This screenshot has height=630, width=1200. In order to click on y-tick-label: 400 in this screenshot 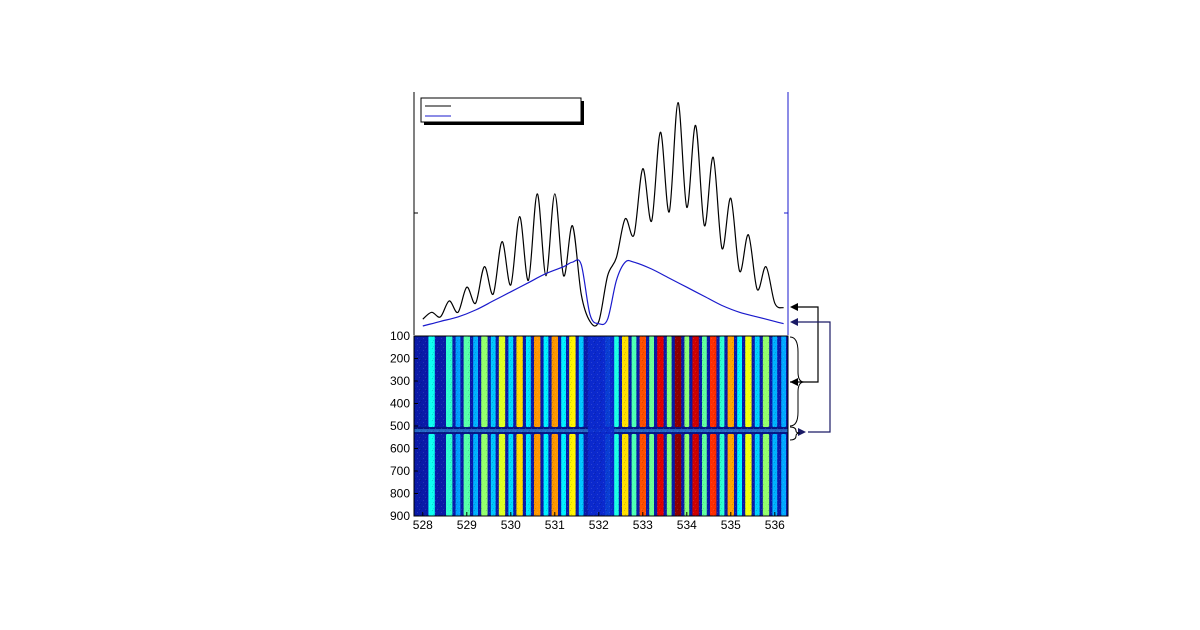, I will do `click(400, 404)`.